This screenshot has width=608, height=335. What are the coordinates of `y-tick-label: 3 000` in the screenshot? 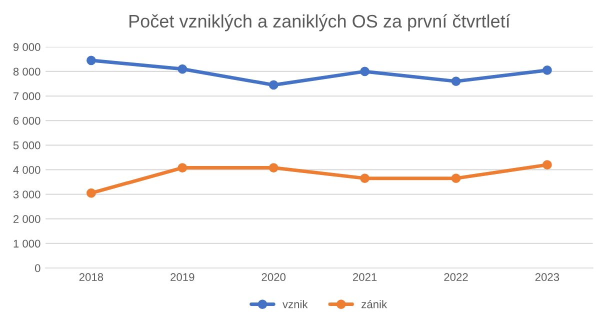 It's located at (26, 194).